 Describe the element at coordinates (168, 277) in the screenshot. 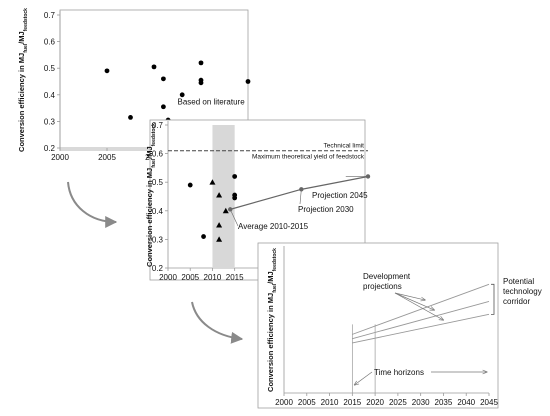

I see `projection-xtick-label: 2000` at that location.